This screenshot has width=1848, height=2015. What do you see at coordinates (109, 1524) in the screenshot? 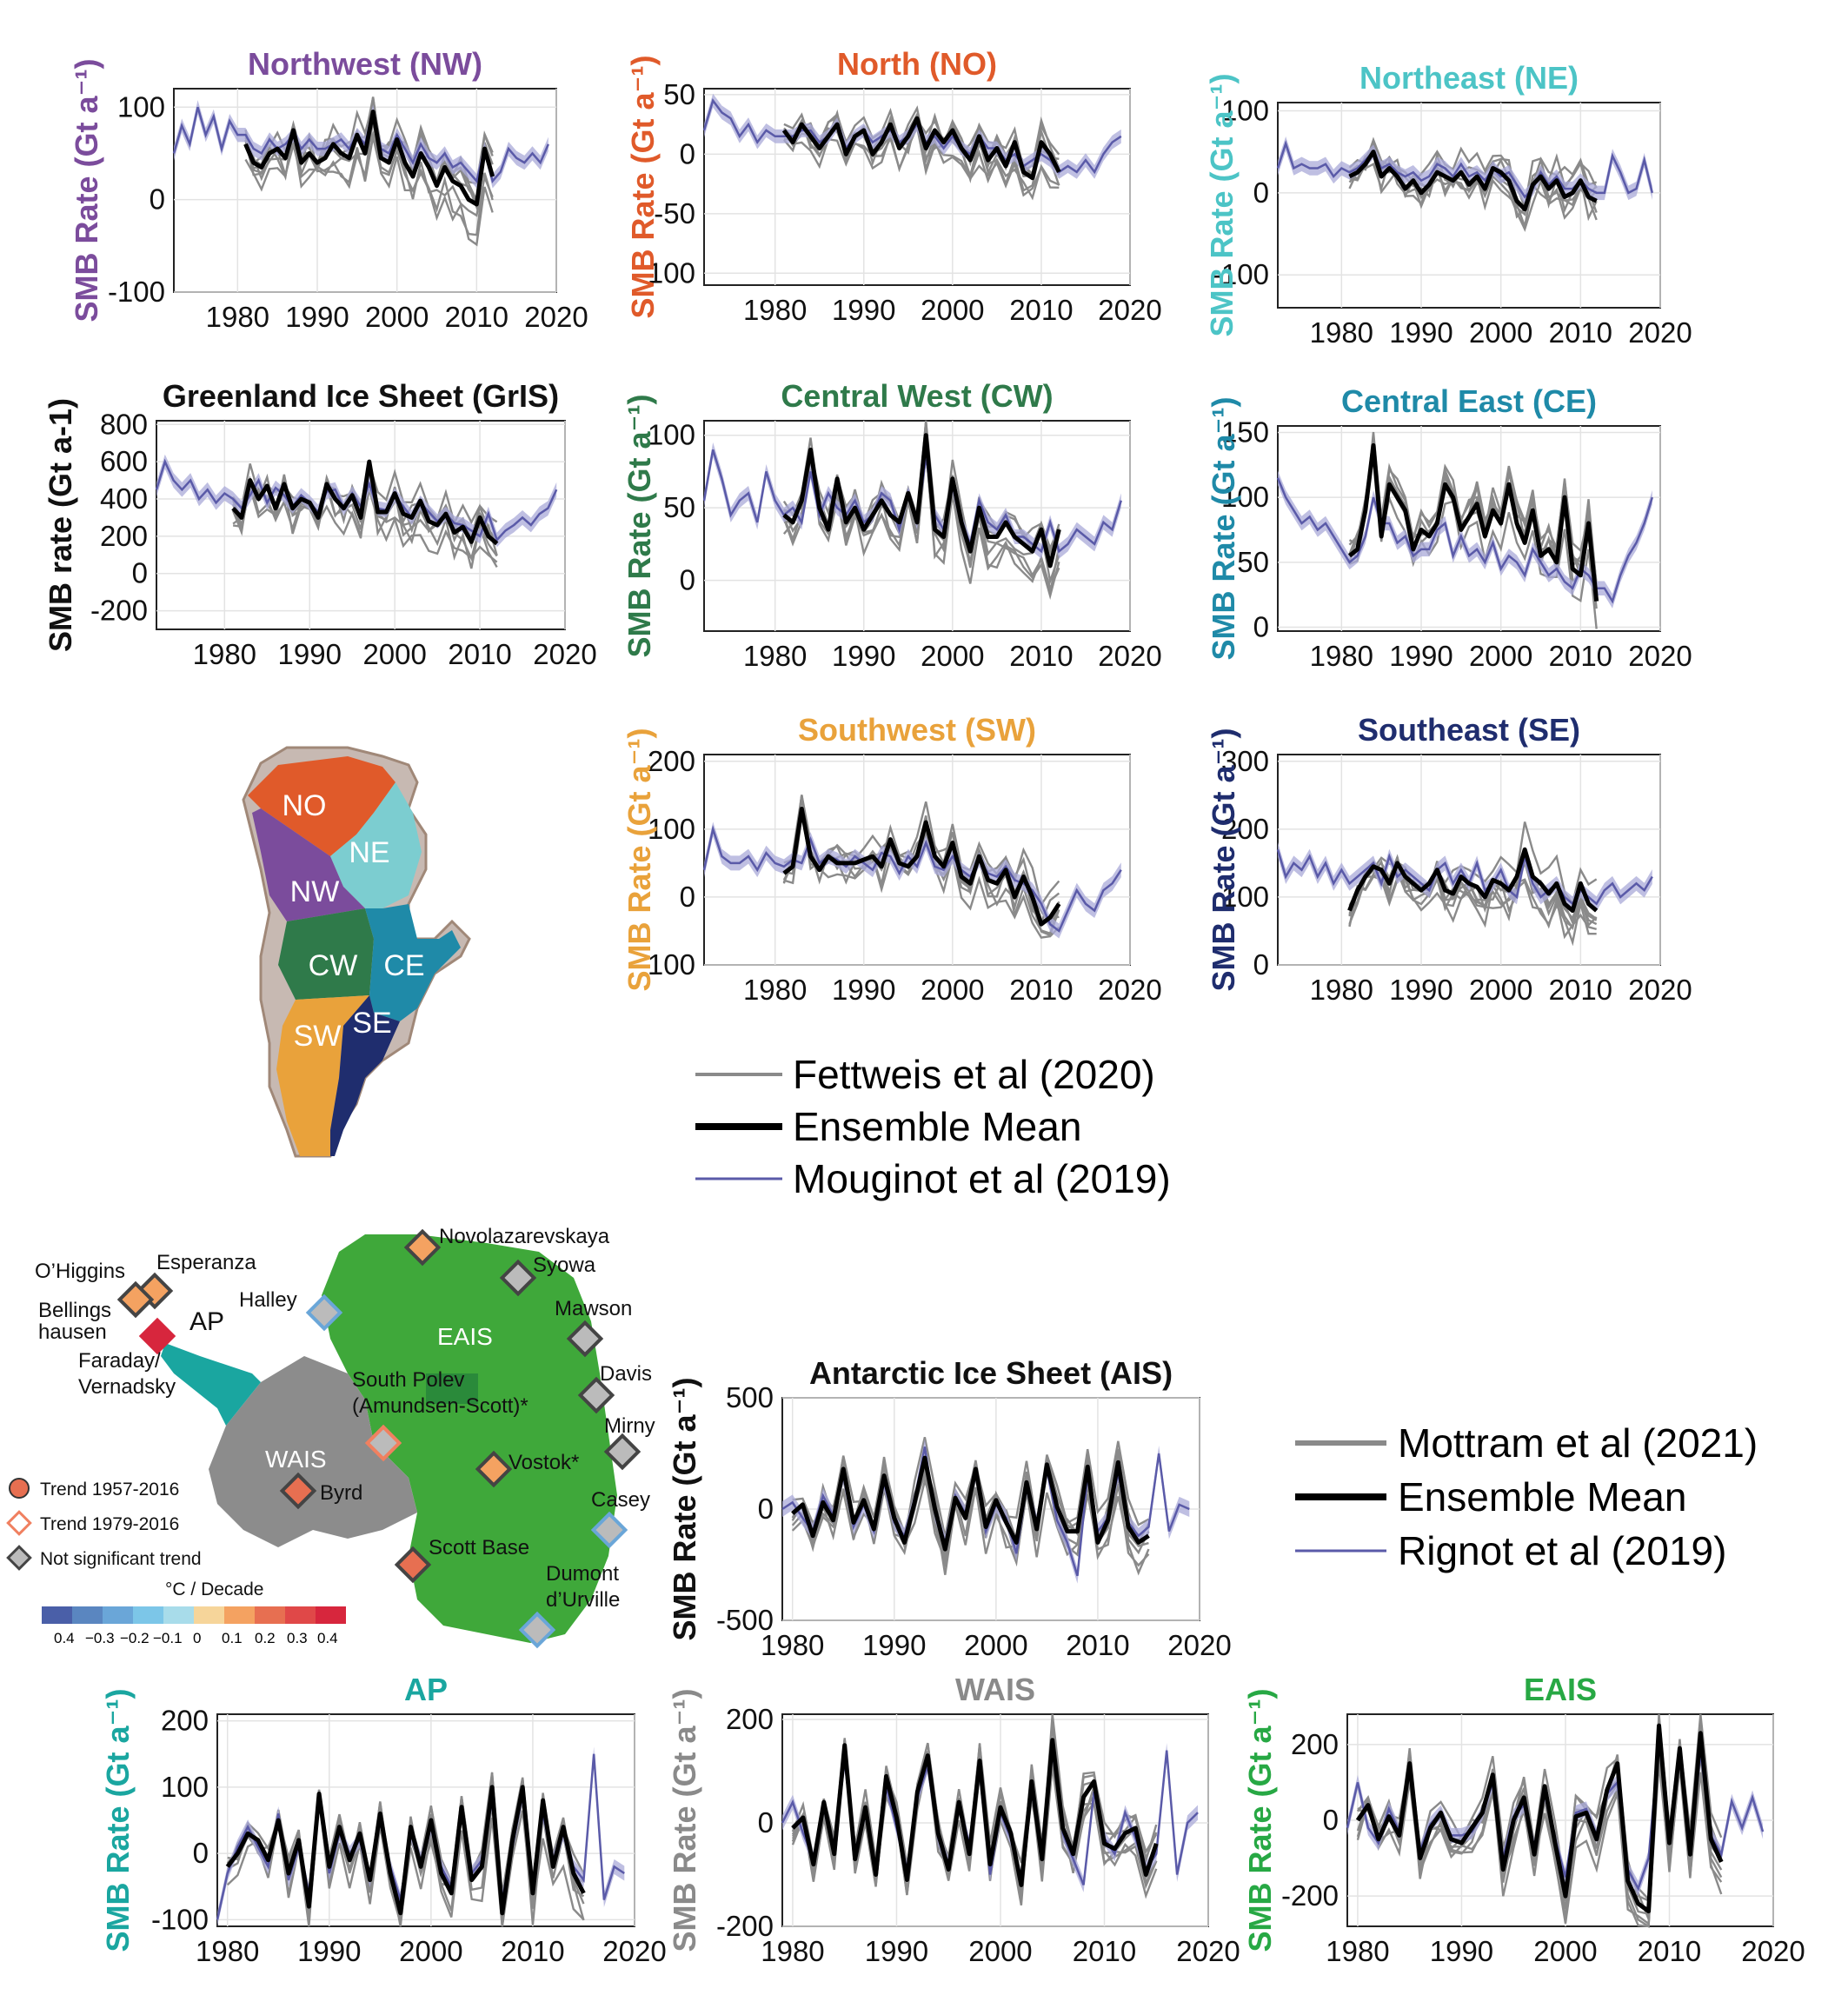
I see `legend-trend-1979: Trend 1979-2016` at bounding box center [109, 1524].